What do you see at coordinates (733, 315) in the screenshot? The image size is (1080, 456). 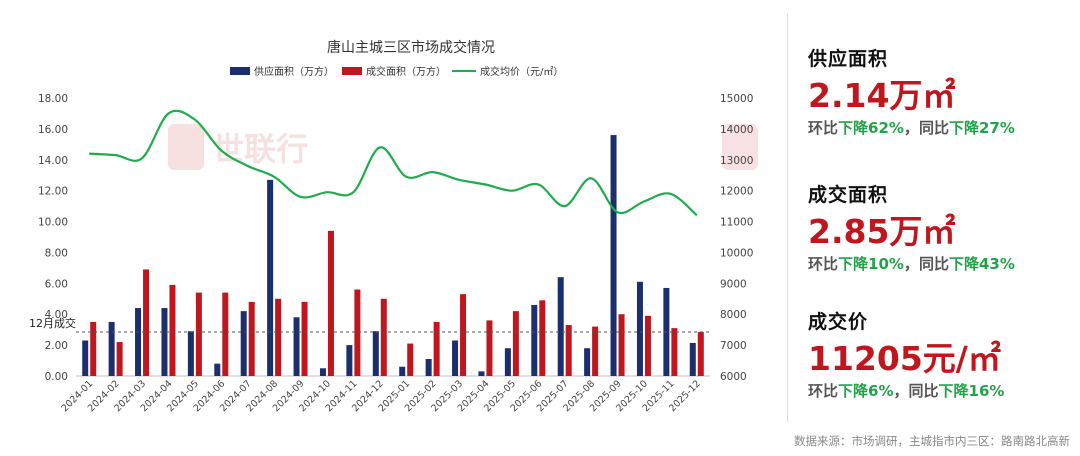 I see `right-tick-label: 8000` at bounding box center [733, 315].